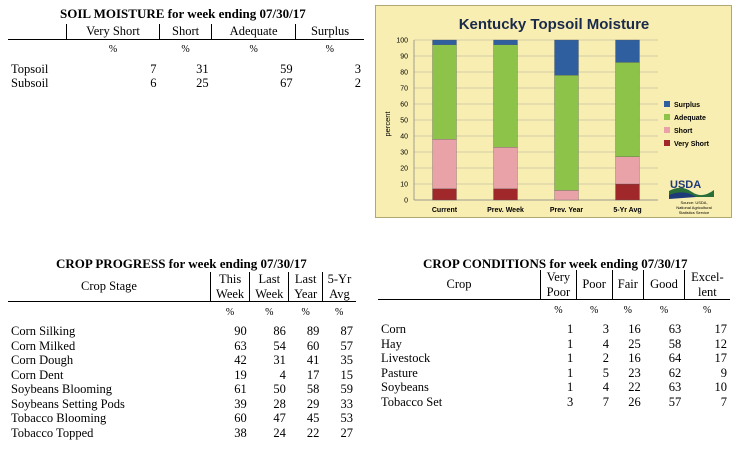 The width and height of the screenshot is (736, 467). What do you see at coordinates (404, 137) in the screenshot?
I see `y-tick-label: 40` at bounding box center [404, 137].